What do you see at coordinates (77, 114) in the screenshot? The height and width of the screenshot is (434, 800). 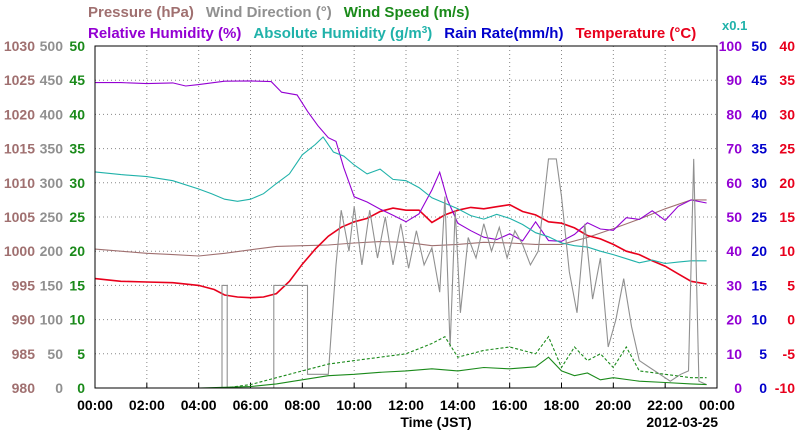 I see `tick-wind-speed: 40` at bounding box center [77, 114].